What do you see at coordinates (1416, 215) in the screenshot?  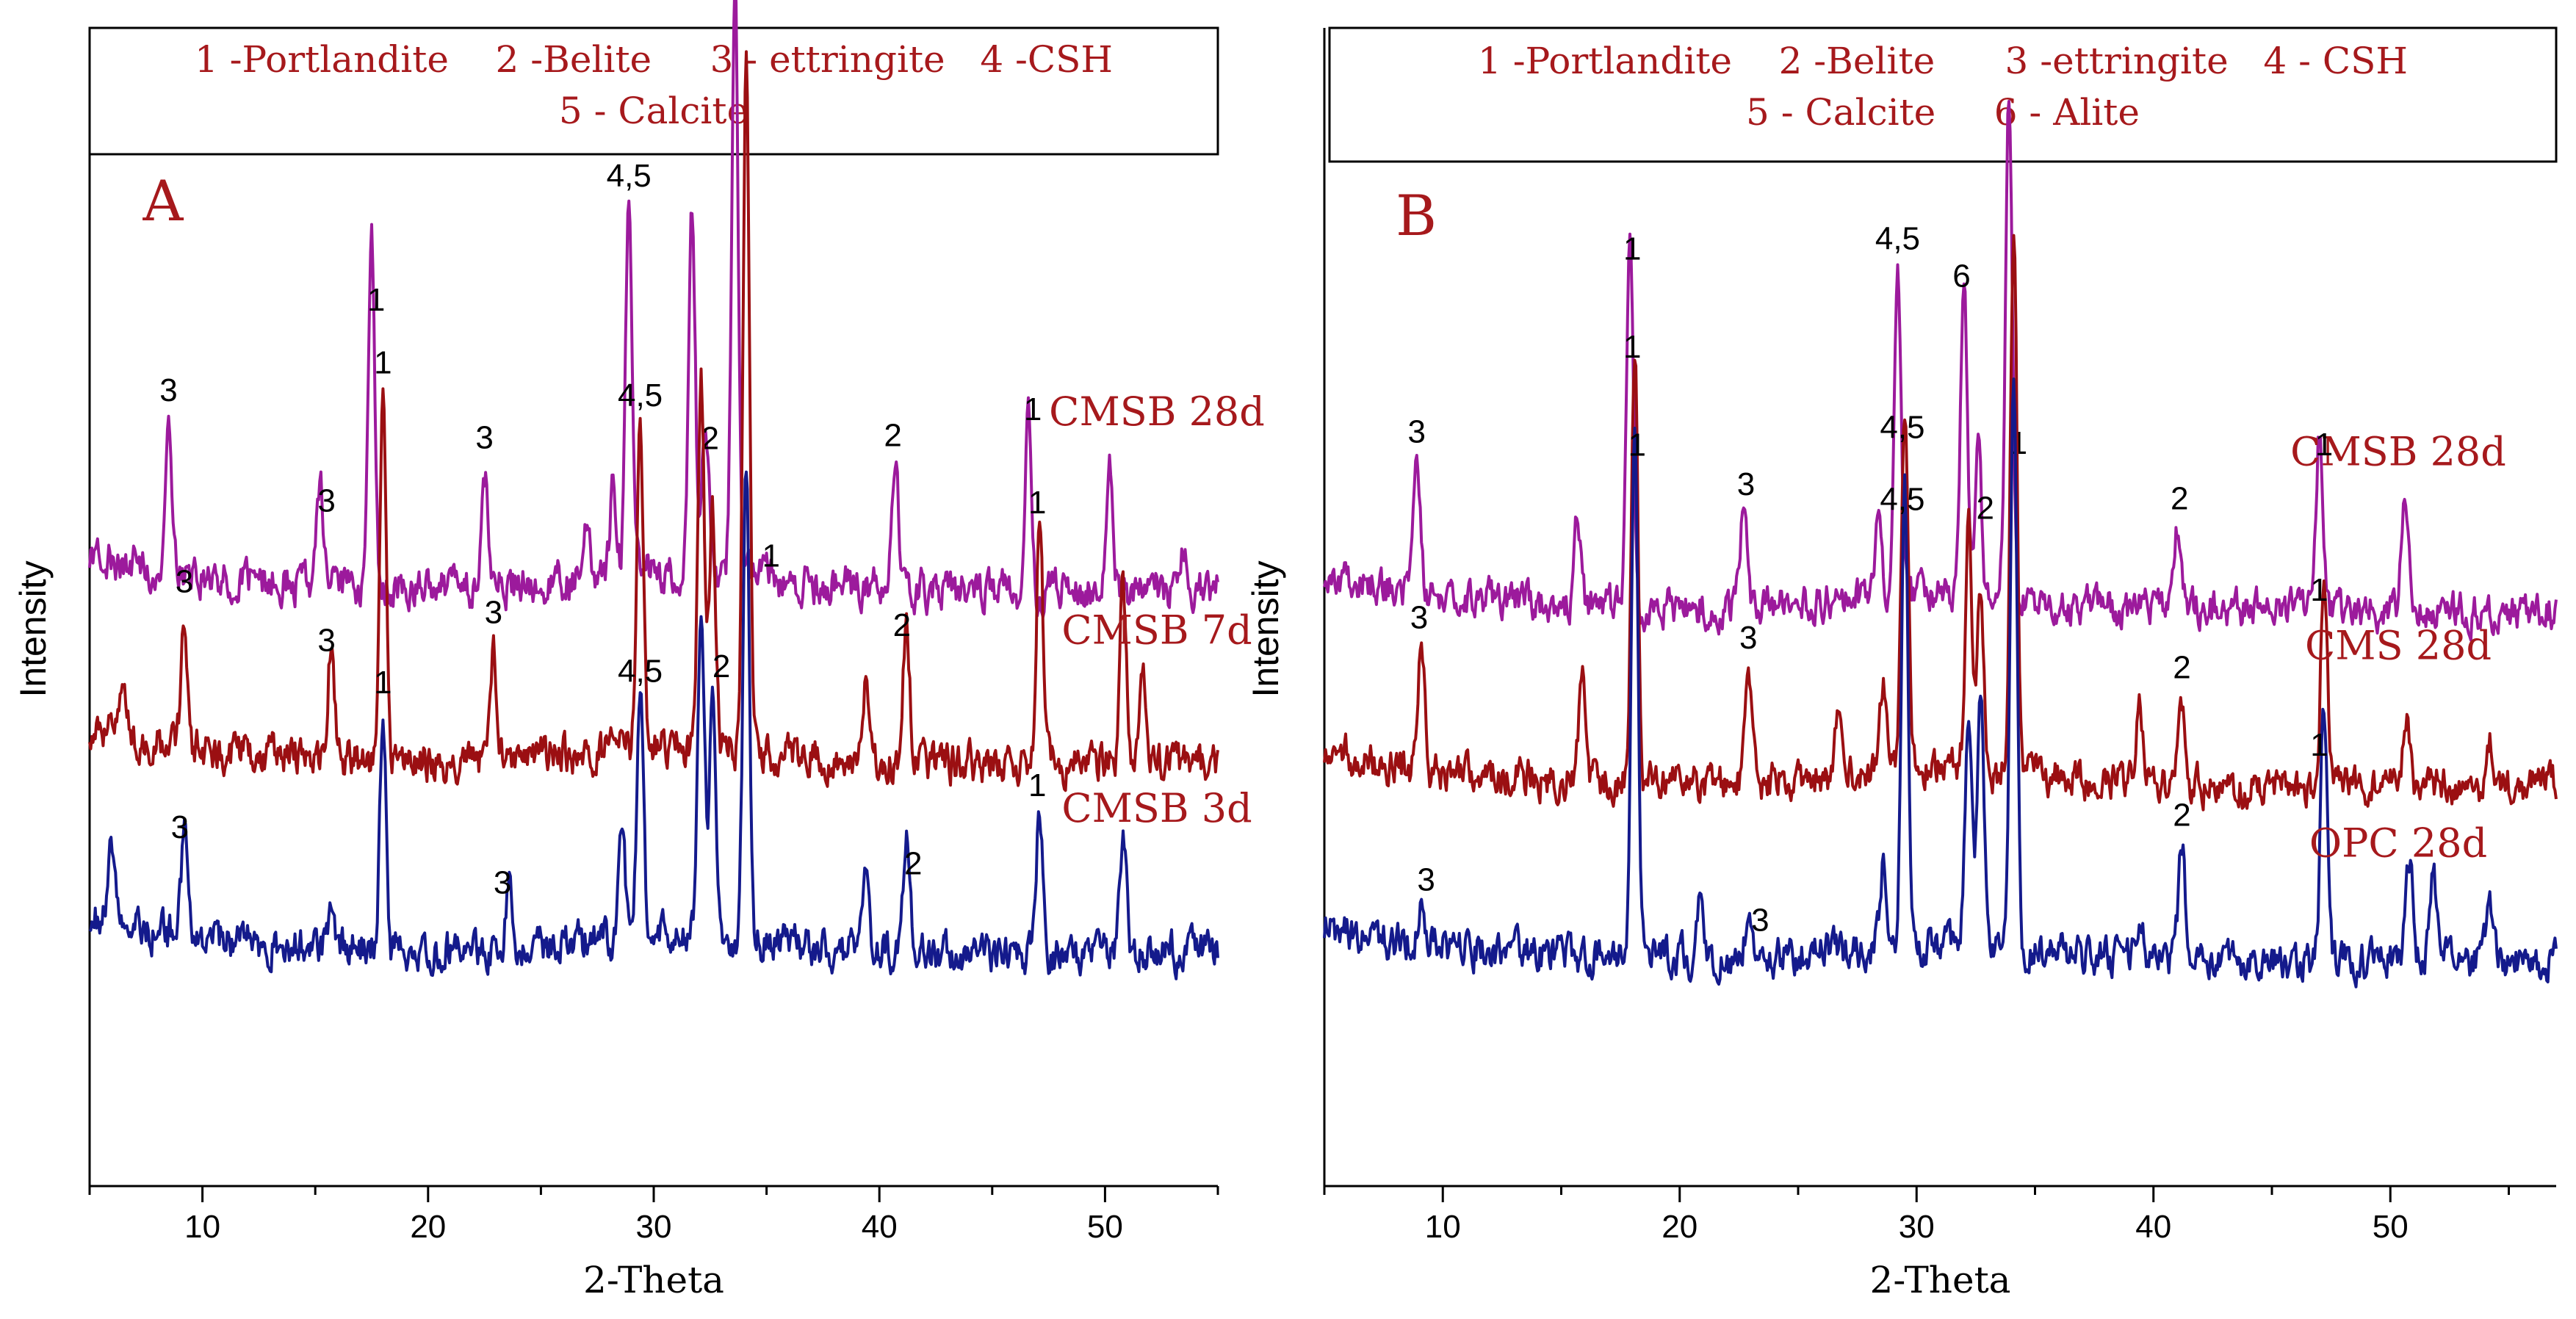 I see `panel-letter: B` at bounding box center [1416, 215].